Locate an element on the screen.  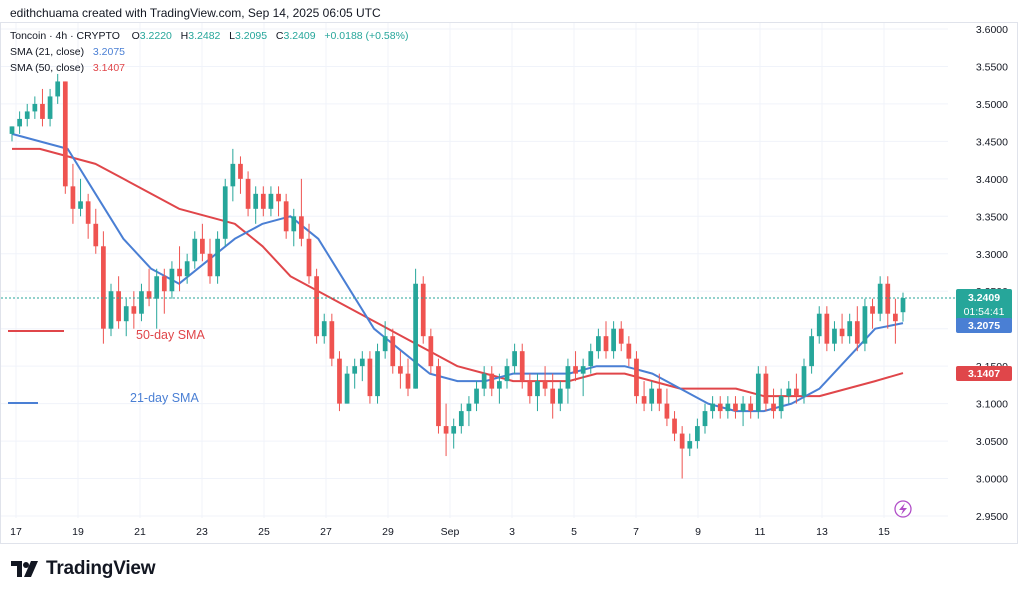
sma50-annotation: 50-day SMA is located at coordinates (170, 335).